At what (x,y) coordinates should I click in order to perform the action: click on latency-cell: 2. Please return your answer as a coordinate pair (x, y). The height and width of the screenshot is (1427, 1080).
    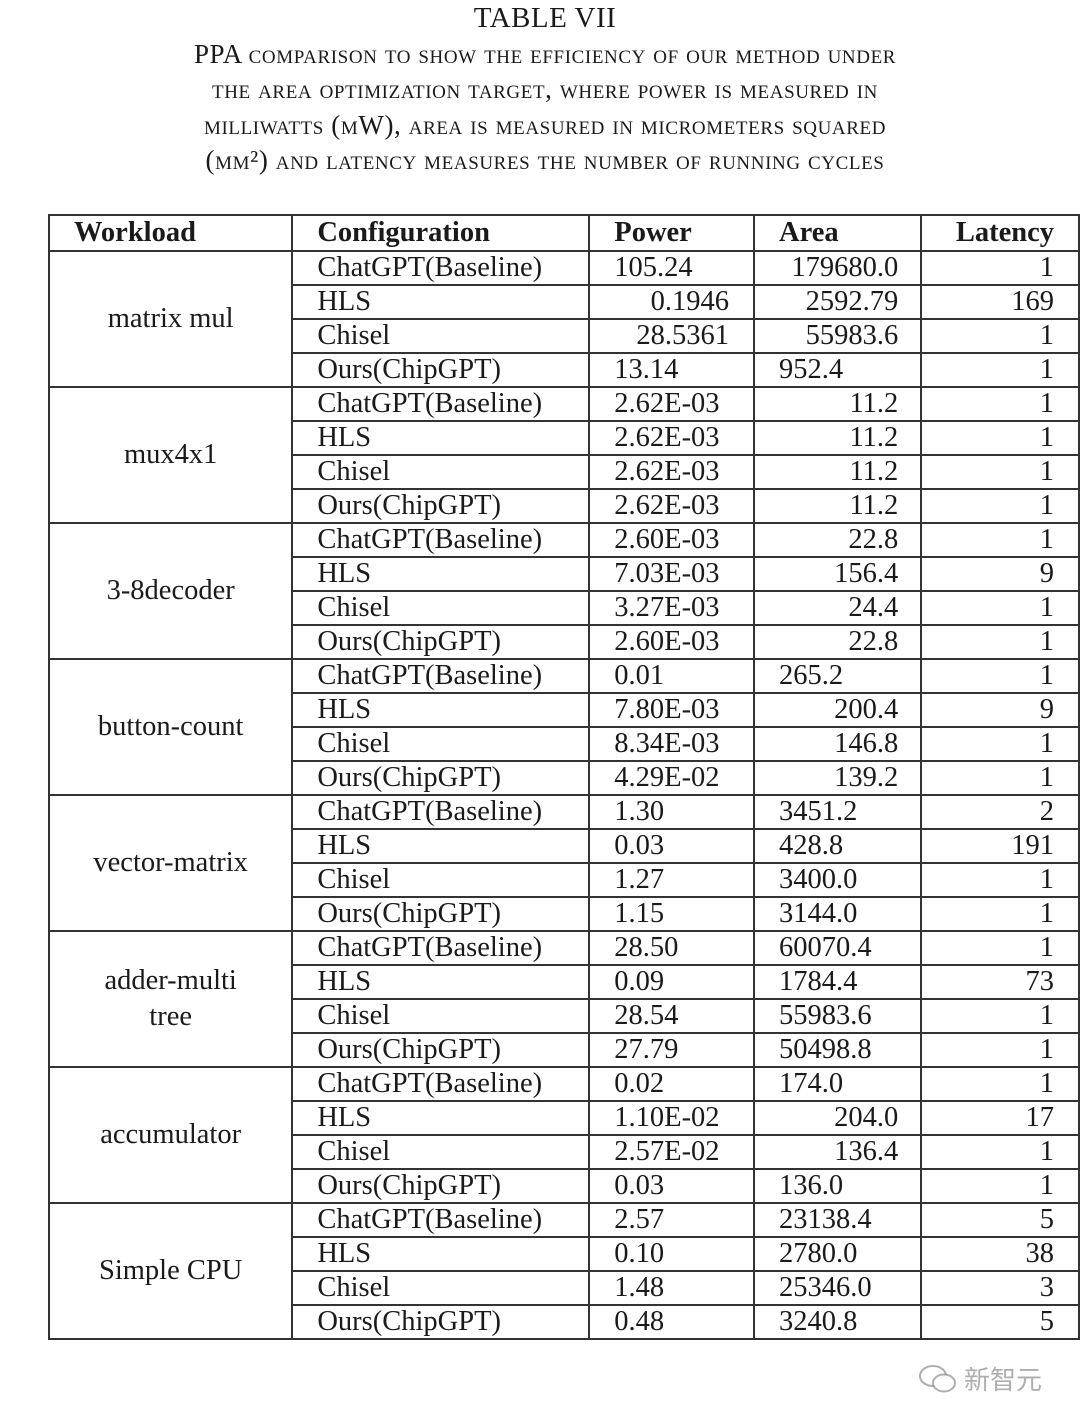
    Looking at the image, I should click on (1000, 812).